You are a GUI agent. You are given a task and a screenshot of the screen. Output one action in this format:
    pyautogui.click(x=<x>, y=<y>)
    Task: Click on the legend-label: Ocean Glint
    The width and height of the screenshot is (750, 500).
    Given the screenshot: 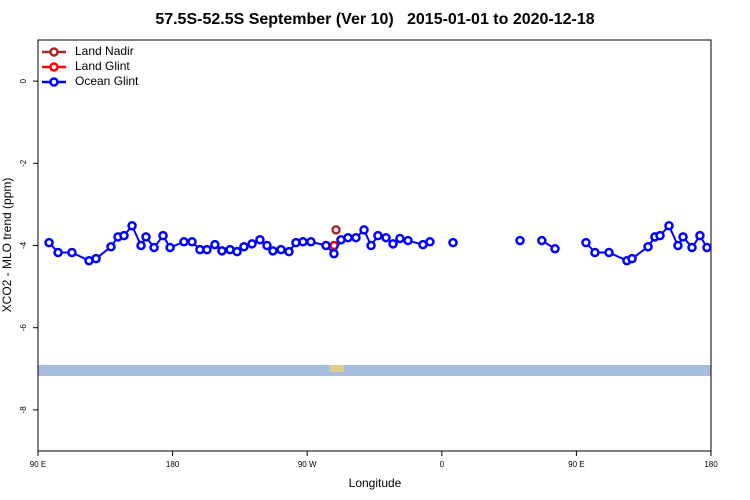 What is the action you would take?
    pyautogui.click(x=107, y=81)
    